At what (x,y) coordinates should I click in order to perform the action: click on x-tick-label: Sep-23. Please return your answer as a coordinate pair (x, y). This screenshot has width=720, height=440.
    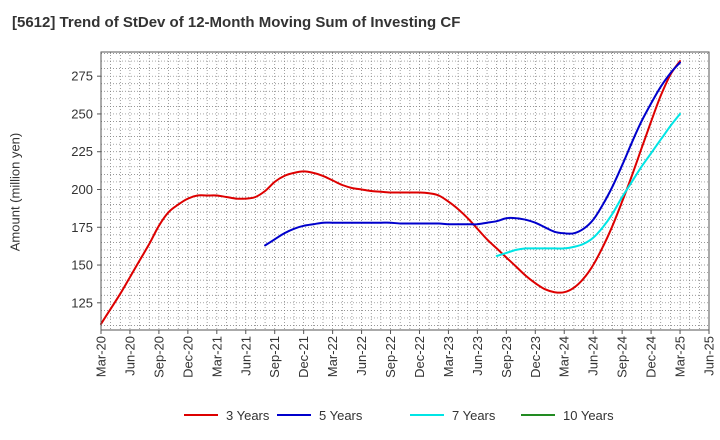
    Looking at the image, I should click on (506, 357).